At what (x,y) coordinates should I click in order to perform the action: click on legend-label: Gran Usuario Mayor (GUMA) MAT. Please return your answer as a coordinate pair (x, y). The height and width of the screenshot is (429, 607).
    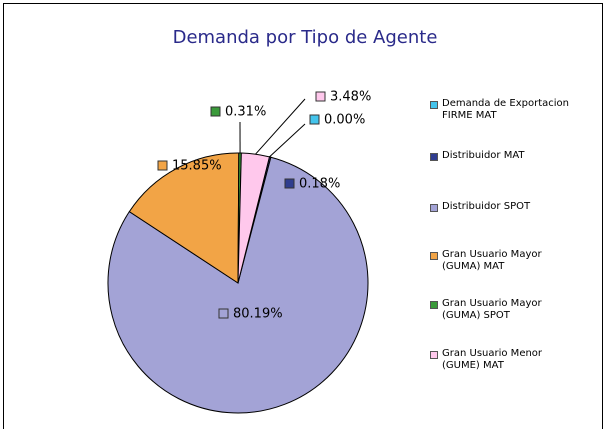
    Looking at the image, I should click on (492, 260).